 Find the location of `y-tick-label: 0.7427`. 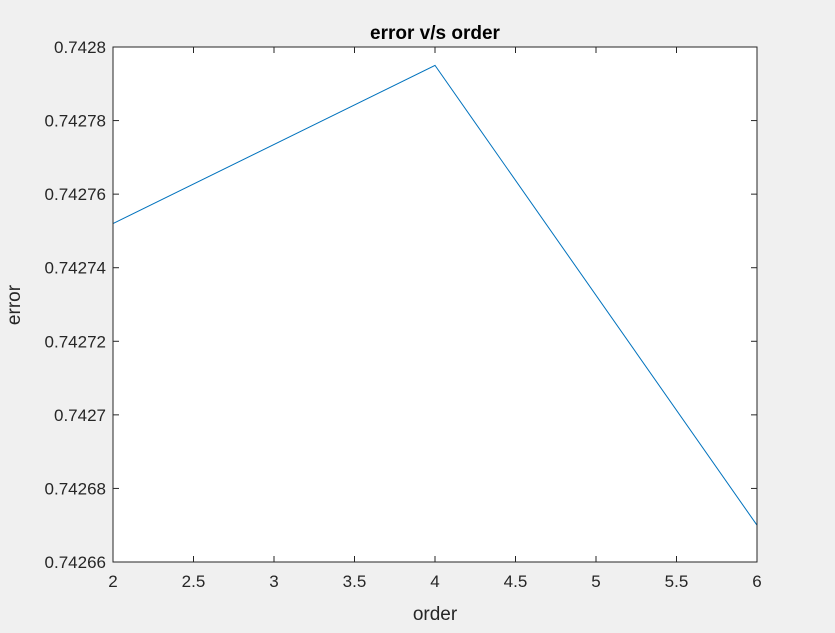

y-tick-label: 0.7427 is located at coordinates (80, 415).